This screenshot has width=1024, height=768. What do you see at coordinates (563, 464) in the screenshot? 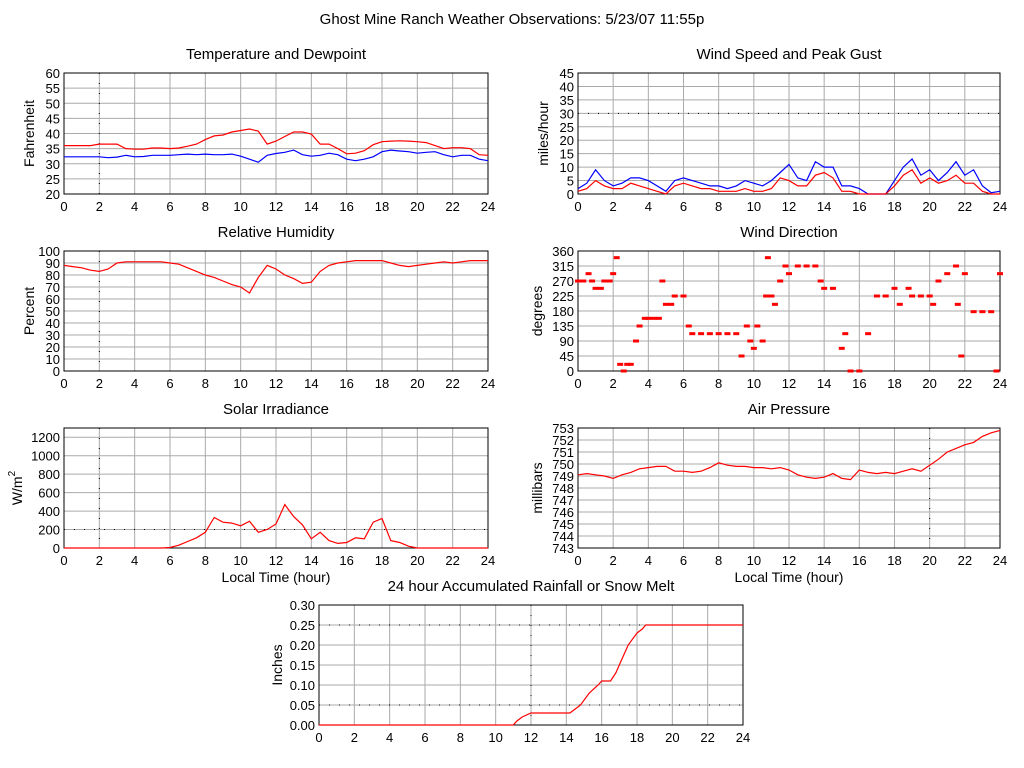
I see `y-tick-label: 750` at bounding box center [563, 464].